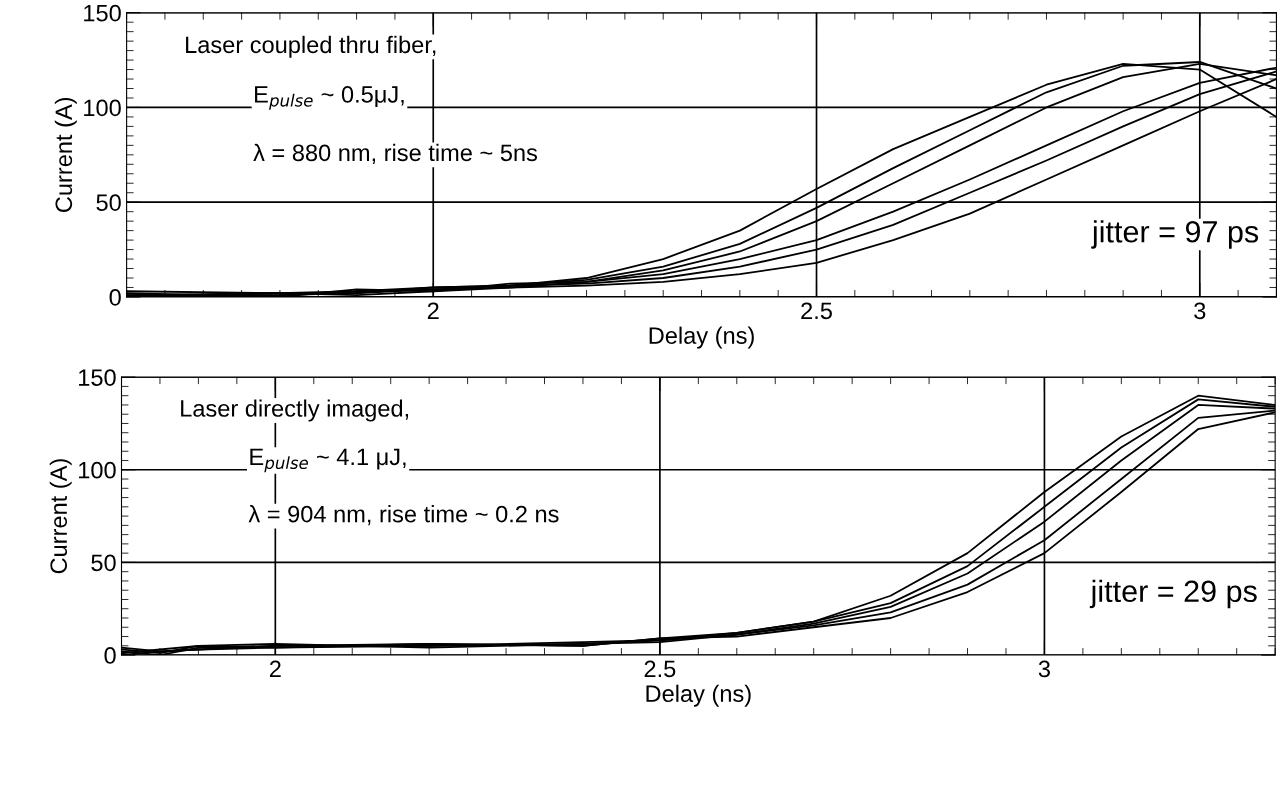  I want to click on annotation: jitter = 29 ps, so click(1173, 594).